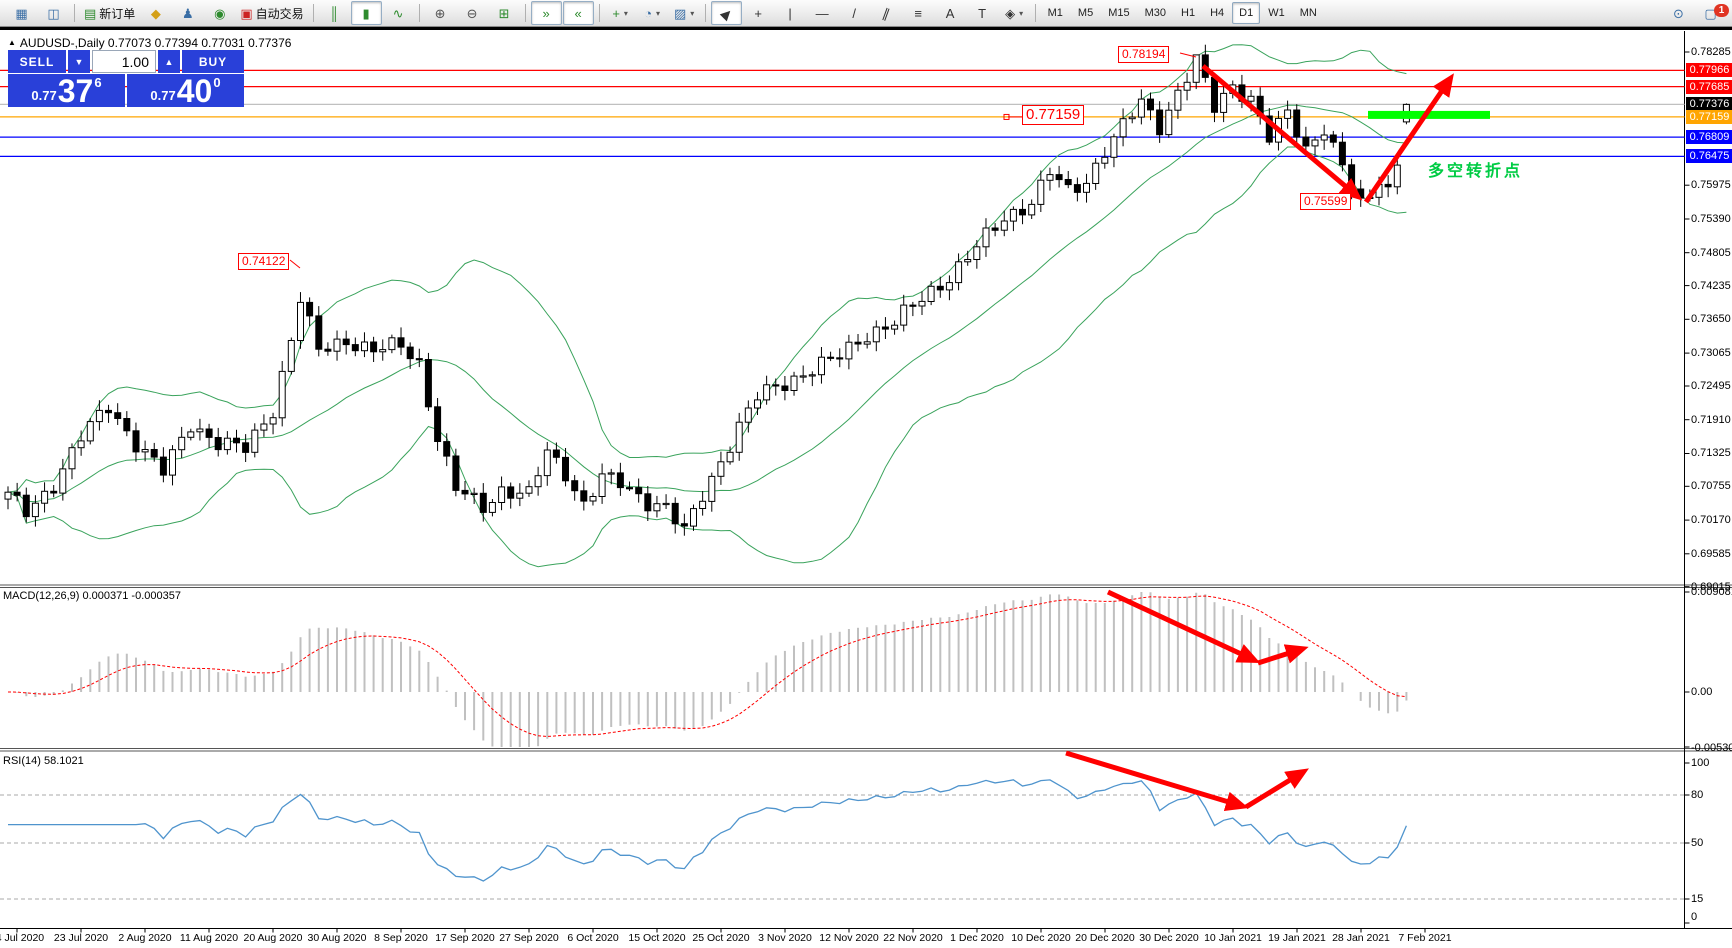 The width and height of the screenshot is (1732, 948). I want to click on channel-button: ∥, so click(886, 13).